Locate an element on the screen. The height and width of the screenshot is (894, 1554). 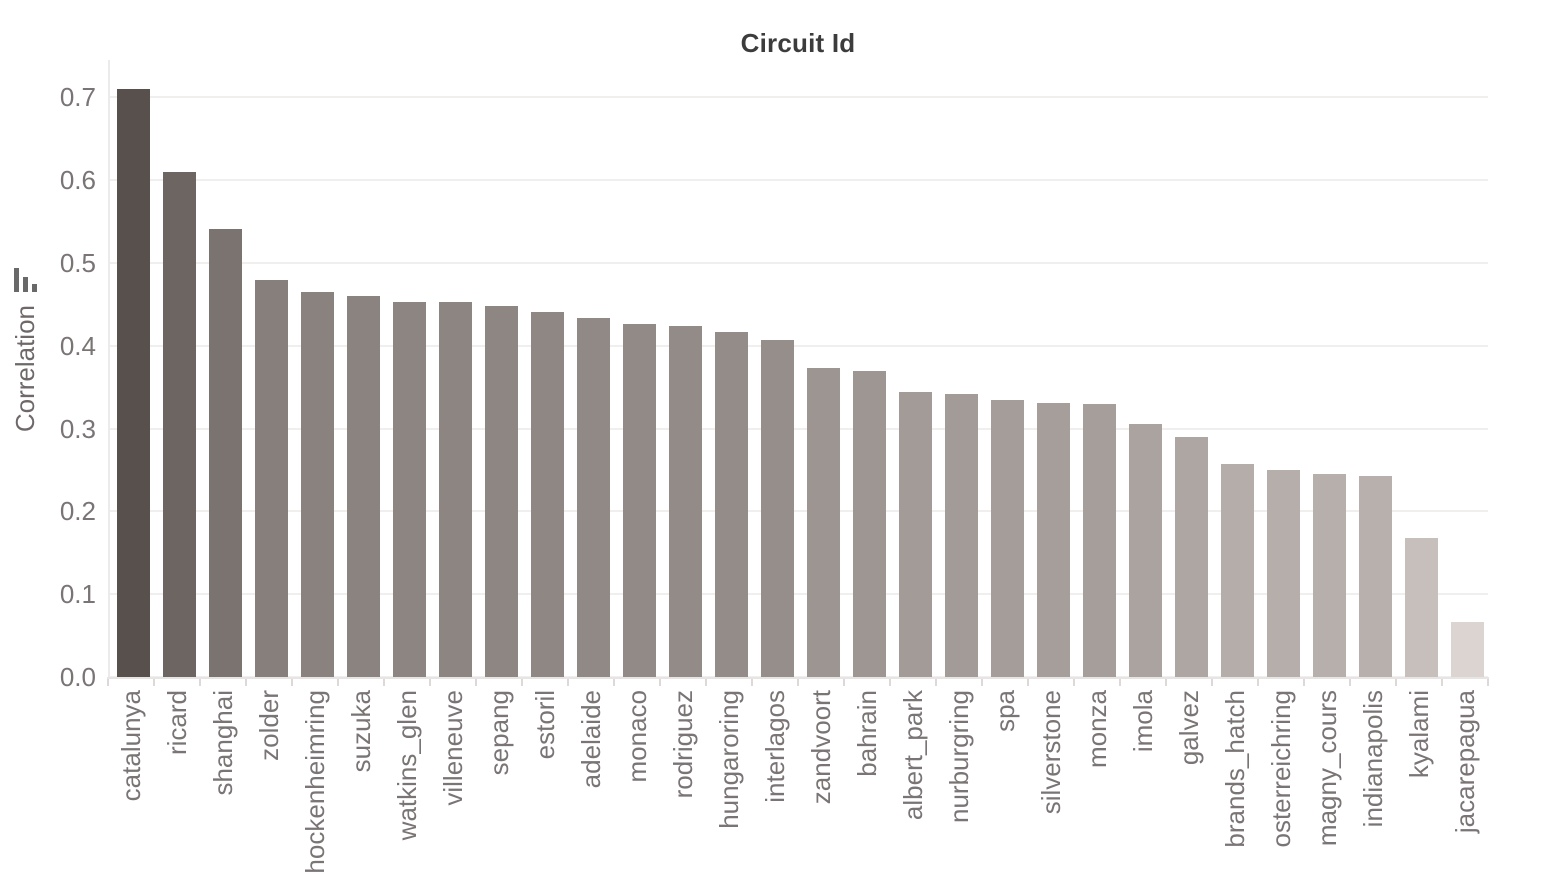
x-tick-label: imola is located at coordinates (1142, 721).